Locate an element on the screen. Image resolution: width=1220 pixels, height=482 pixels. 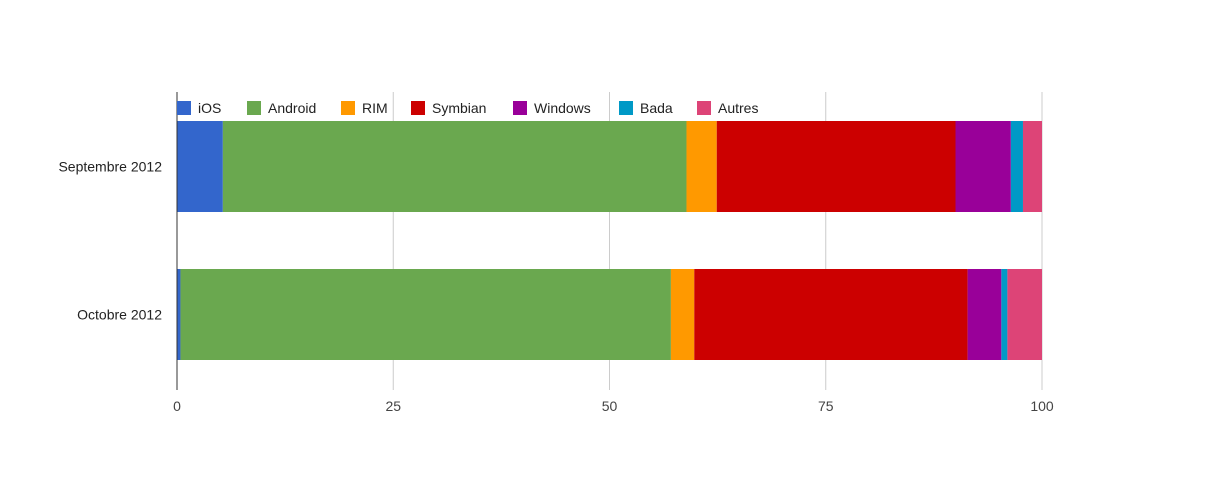
x-tick-label: 25 is located at coordinates (393, 406).